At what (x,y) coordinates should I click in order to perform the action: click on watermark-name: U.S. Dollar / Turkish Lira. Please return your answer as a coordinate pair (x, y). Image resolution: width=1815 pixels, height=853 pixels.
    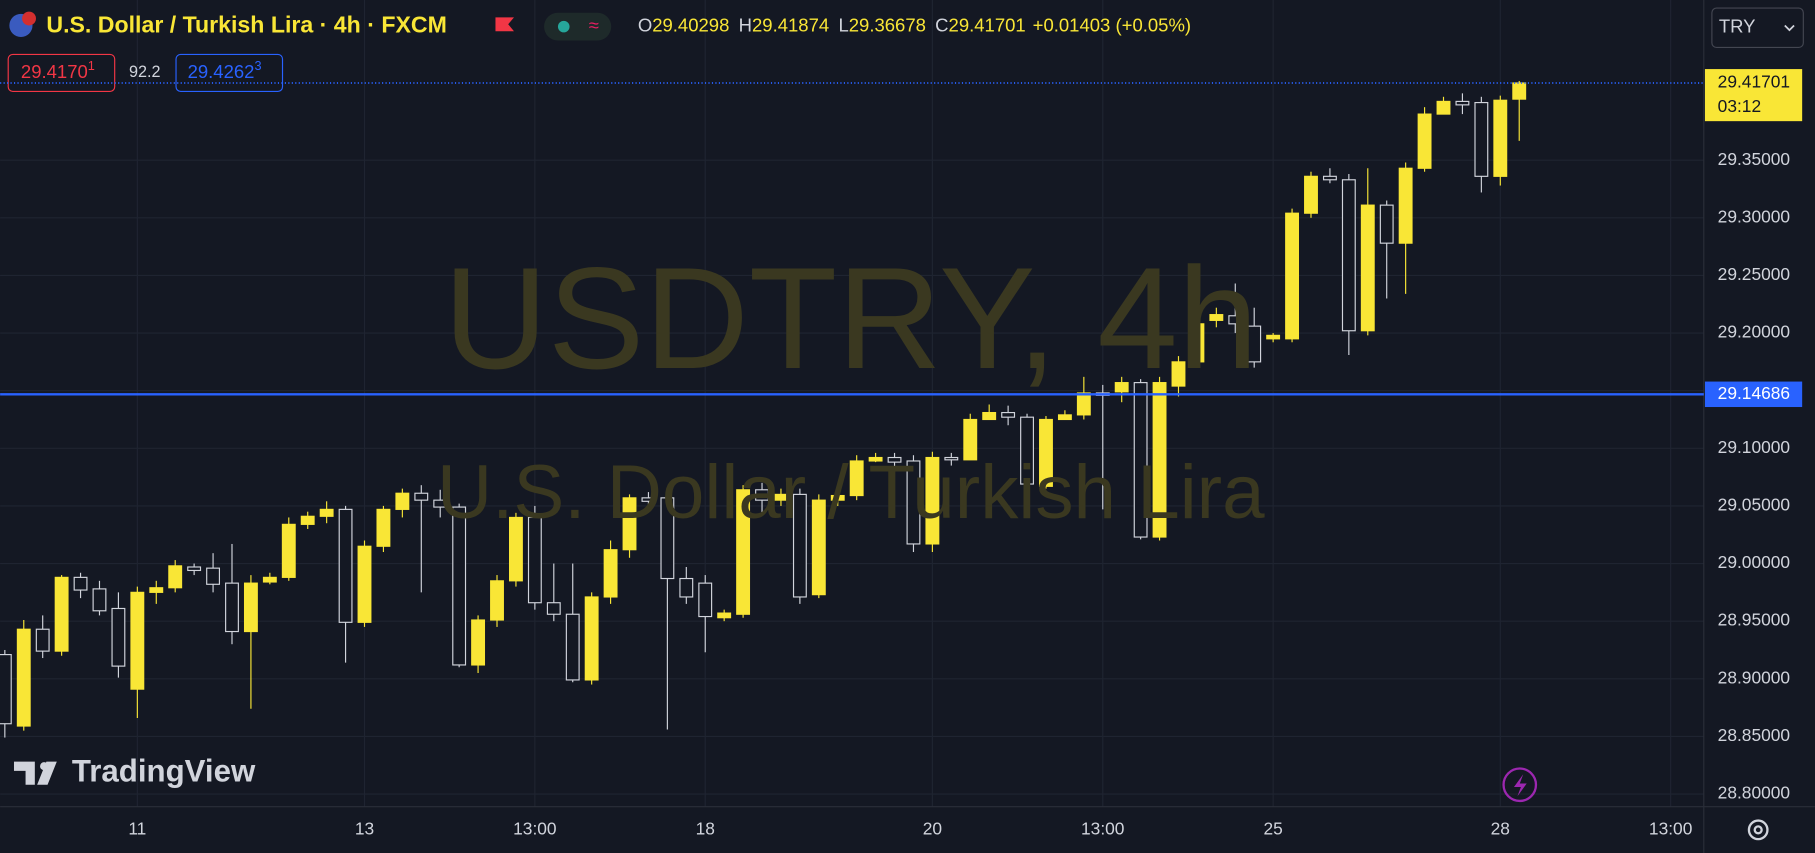
    Looking at the image, I should click on (851, 492).